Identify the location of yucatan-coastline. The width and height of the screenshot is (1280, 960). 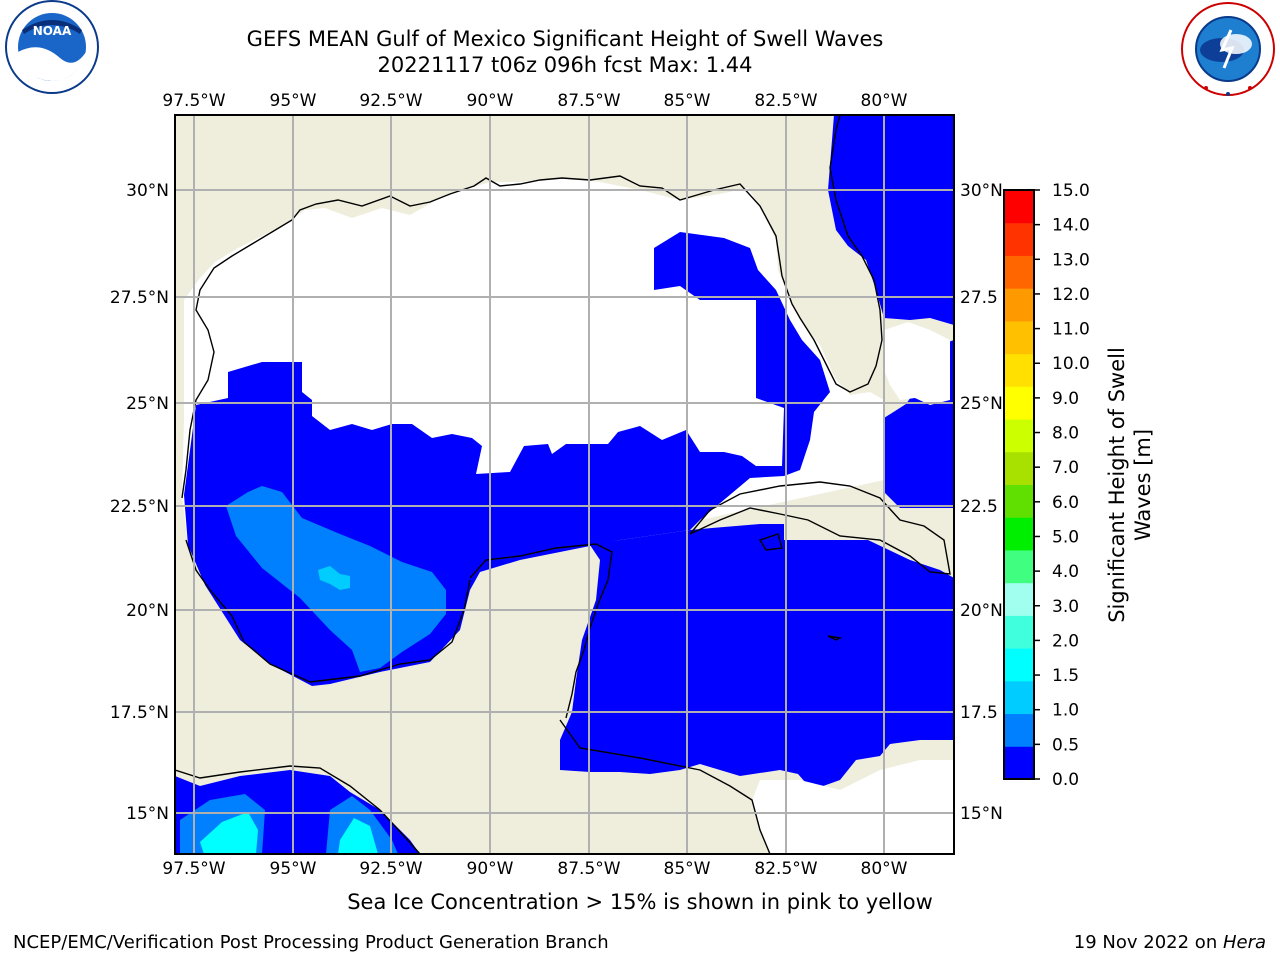
(541, 631).